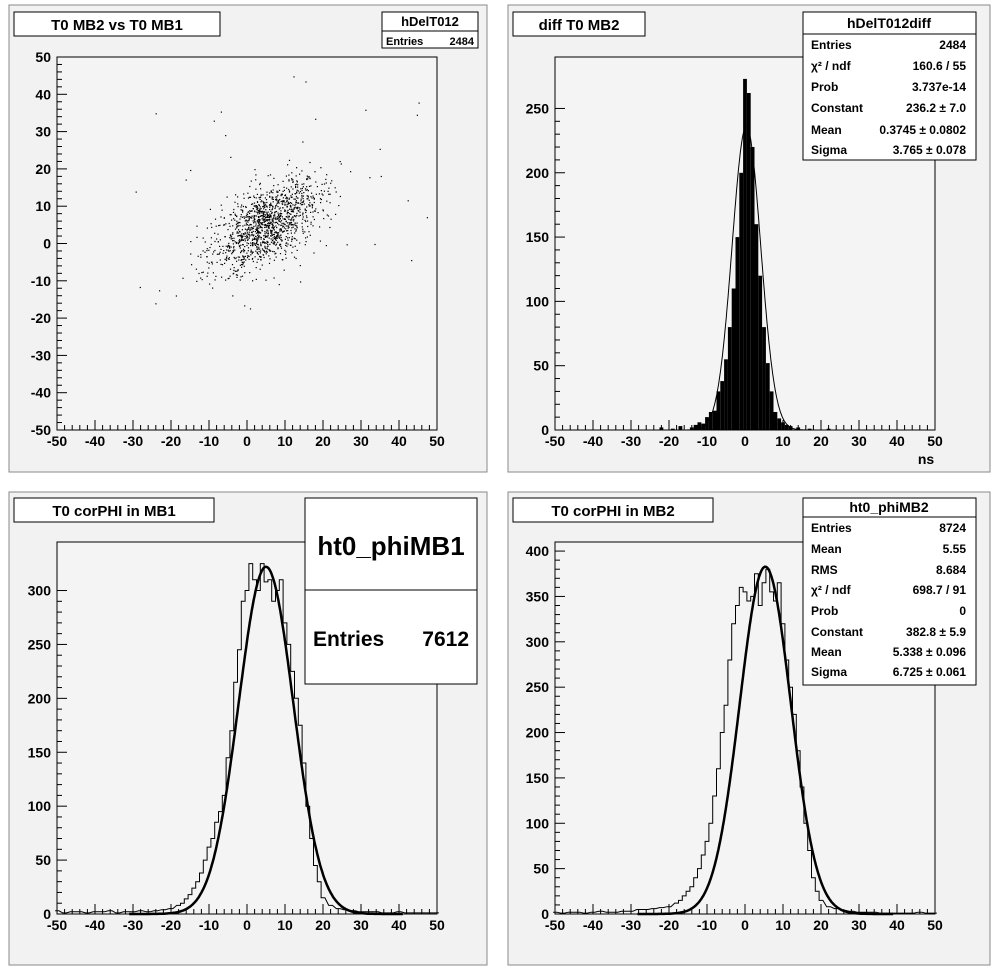 This screenshot has width=995, height=971. I want to click on y-tick-label-2-4: 200, so click(40, 698).